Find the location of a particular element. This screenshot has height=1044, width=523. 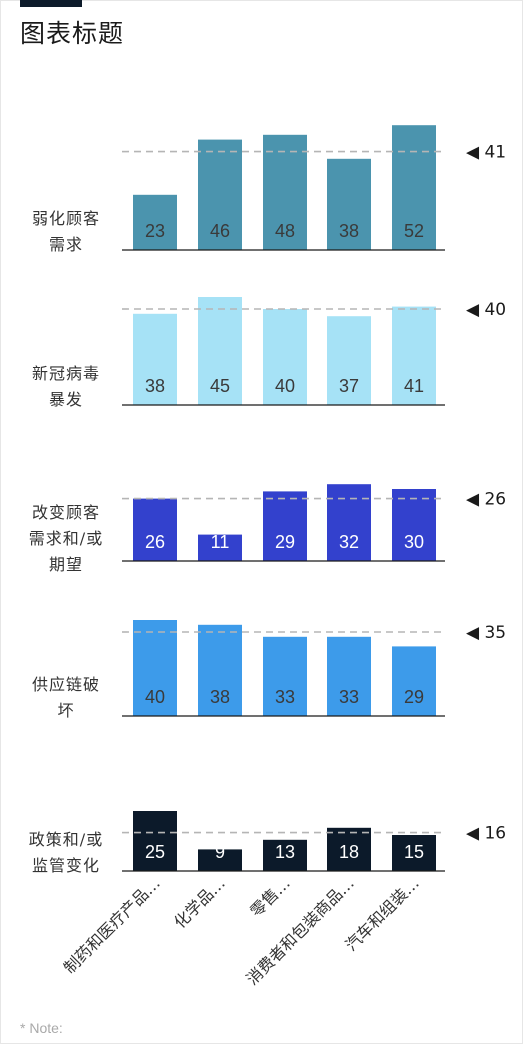

accent-bar is located at coordinates (51, 3).